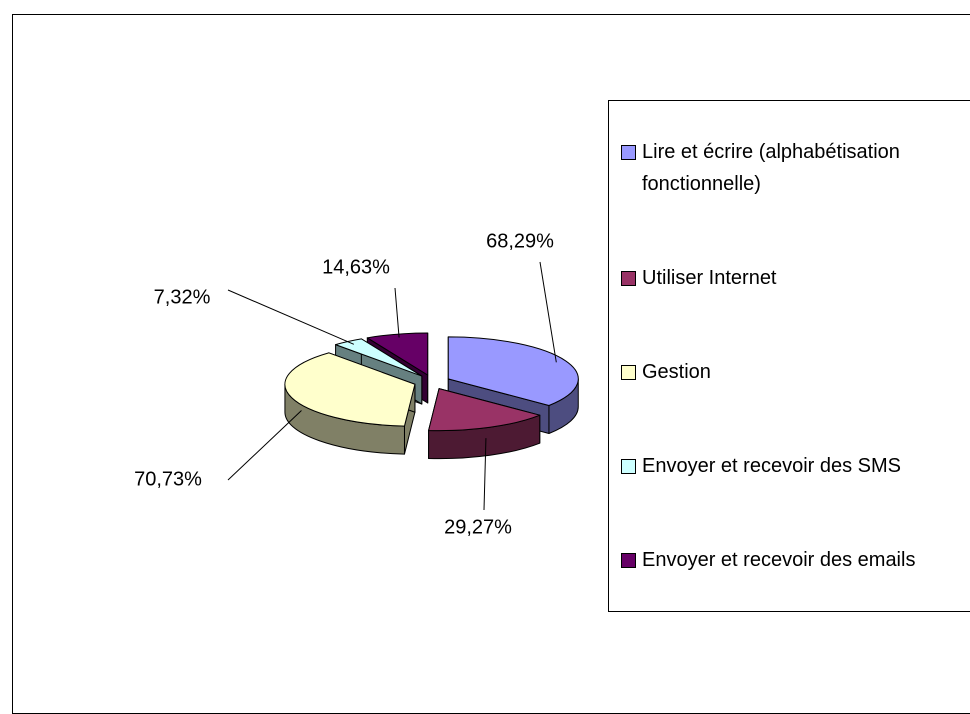 This screenshot has width=970, height=714. Describe the element at coordinates (709, 278) in the screenshot. I see `legend-label: Utiliser Internet` at that location.